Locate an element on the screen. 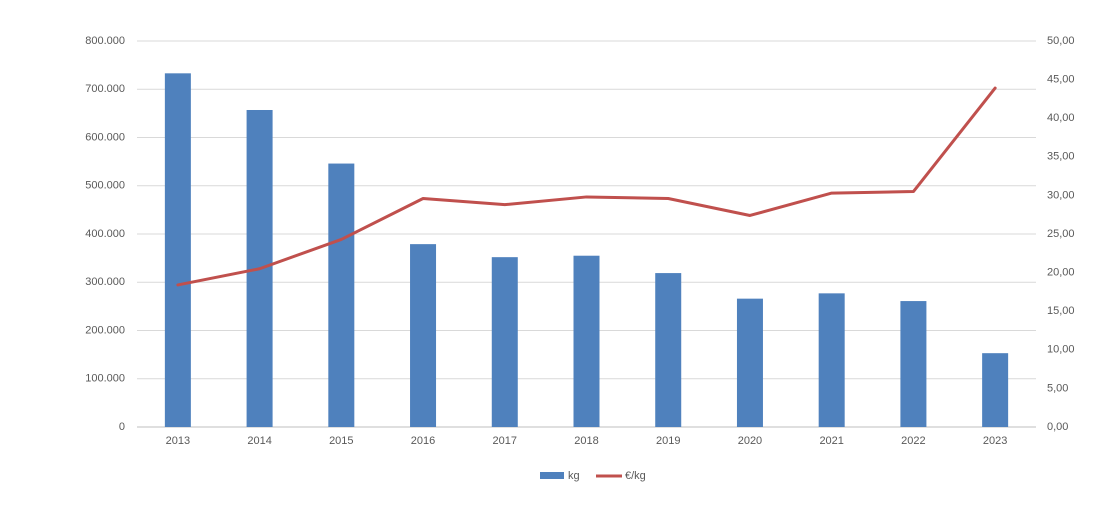 Image resolution: width=1111 pixels, height=513 pixels. y-right-tick-label: 25,00 is located at coordinates (1061, 234).